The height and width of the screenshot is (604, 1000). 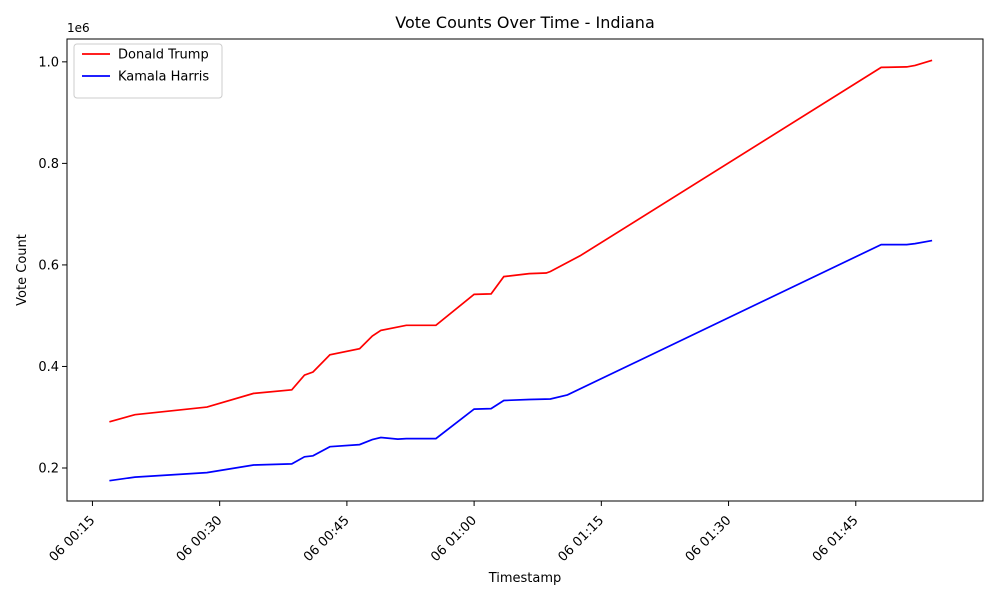 What do you see at coordinates (525, 578) in the screenshot?
I see `x-axis-label: Timestamp` at bounding box center [525, 578].